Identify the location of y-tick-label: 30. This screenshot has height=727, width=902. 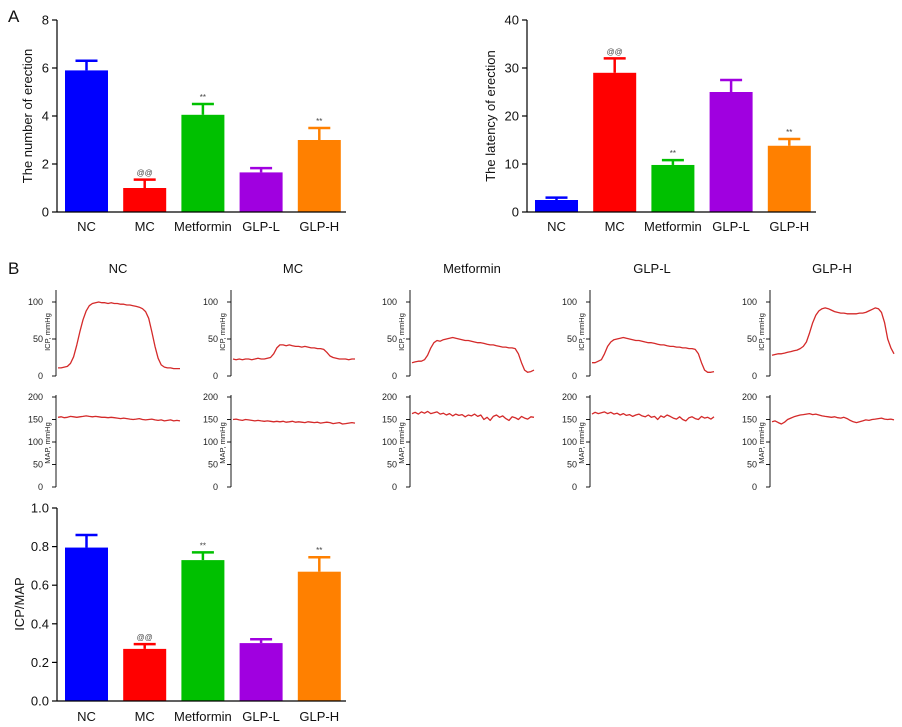
(512, 68).